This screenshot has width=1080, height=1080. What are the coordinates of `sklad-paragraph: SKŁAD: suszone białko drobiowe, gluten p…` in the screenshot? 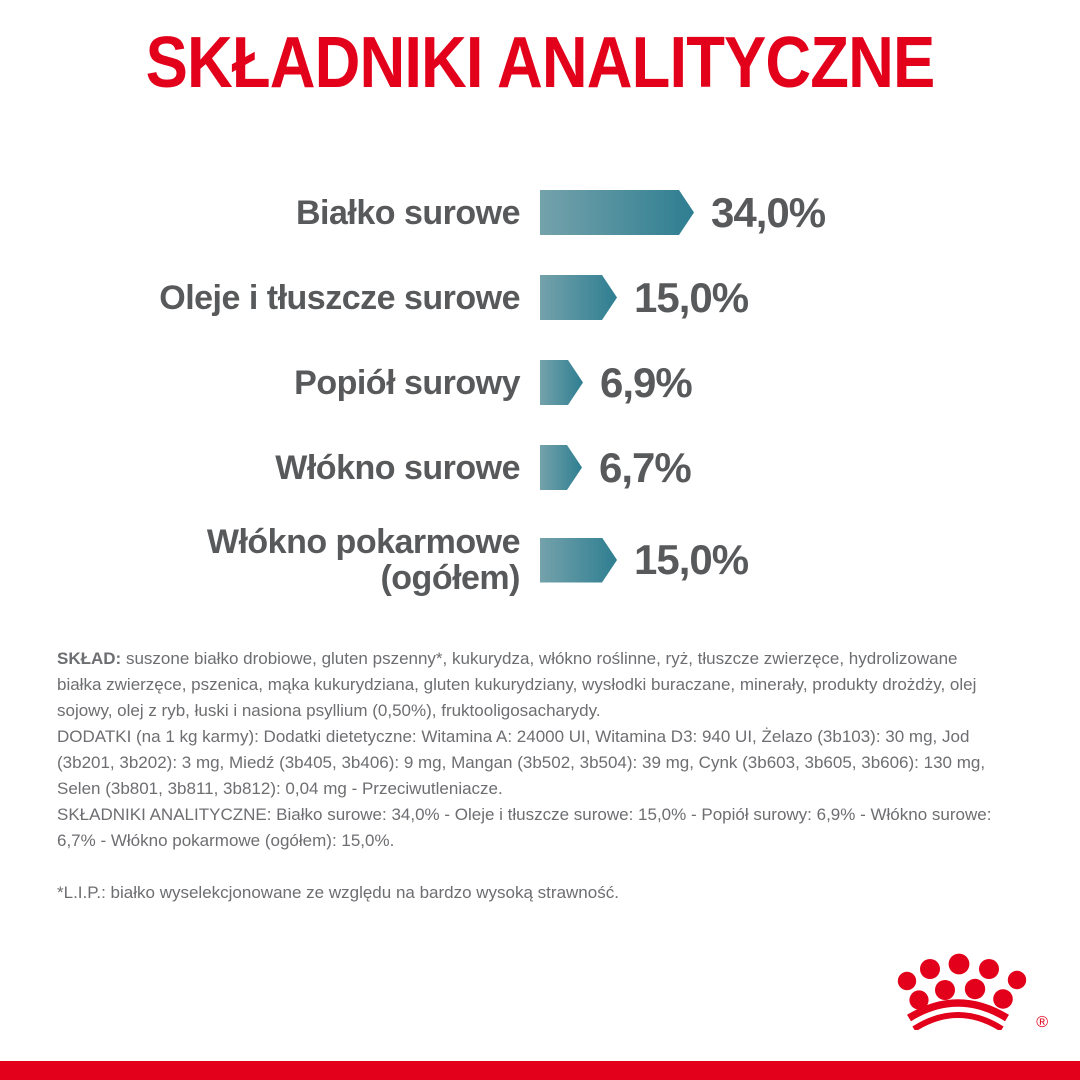 It's located at (527, 685).